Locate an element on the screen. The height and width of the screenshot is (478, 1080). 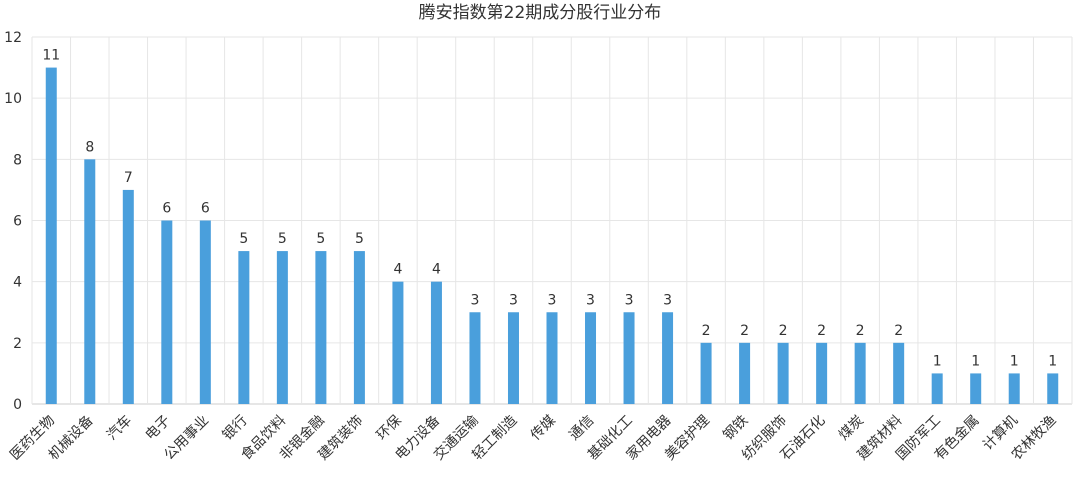
x-tick-label: 通信 is located at coordinates (581, 428).